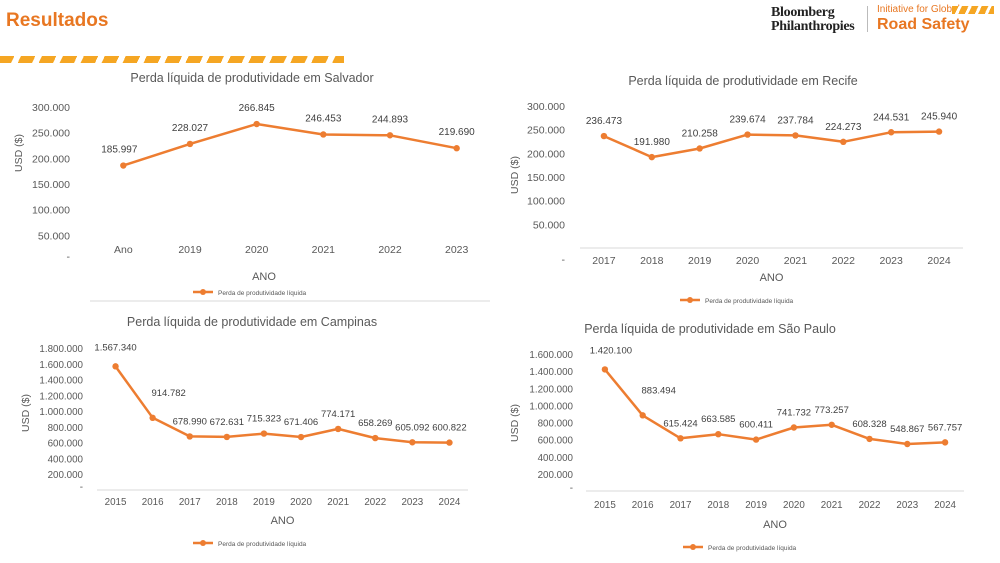 The height and width of the screenshot is (563, 1000). What do you see at coordinates (301, 422) in the screenshot?
I see `data-label: 671.406` at bounding box center [301, 422].